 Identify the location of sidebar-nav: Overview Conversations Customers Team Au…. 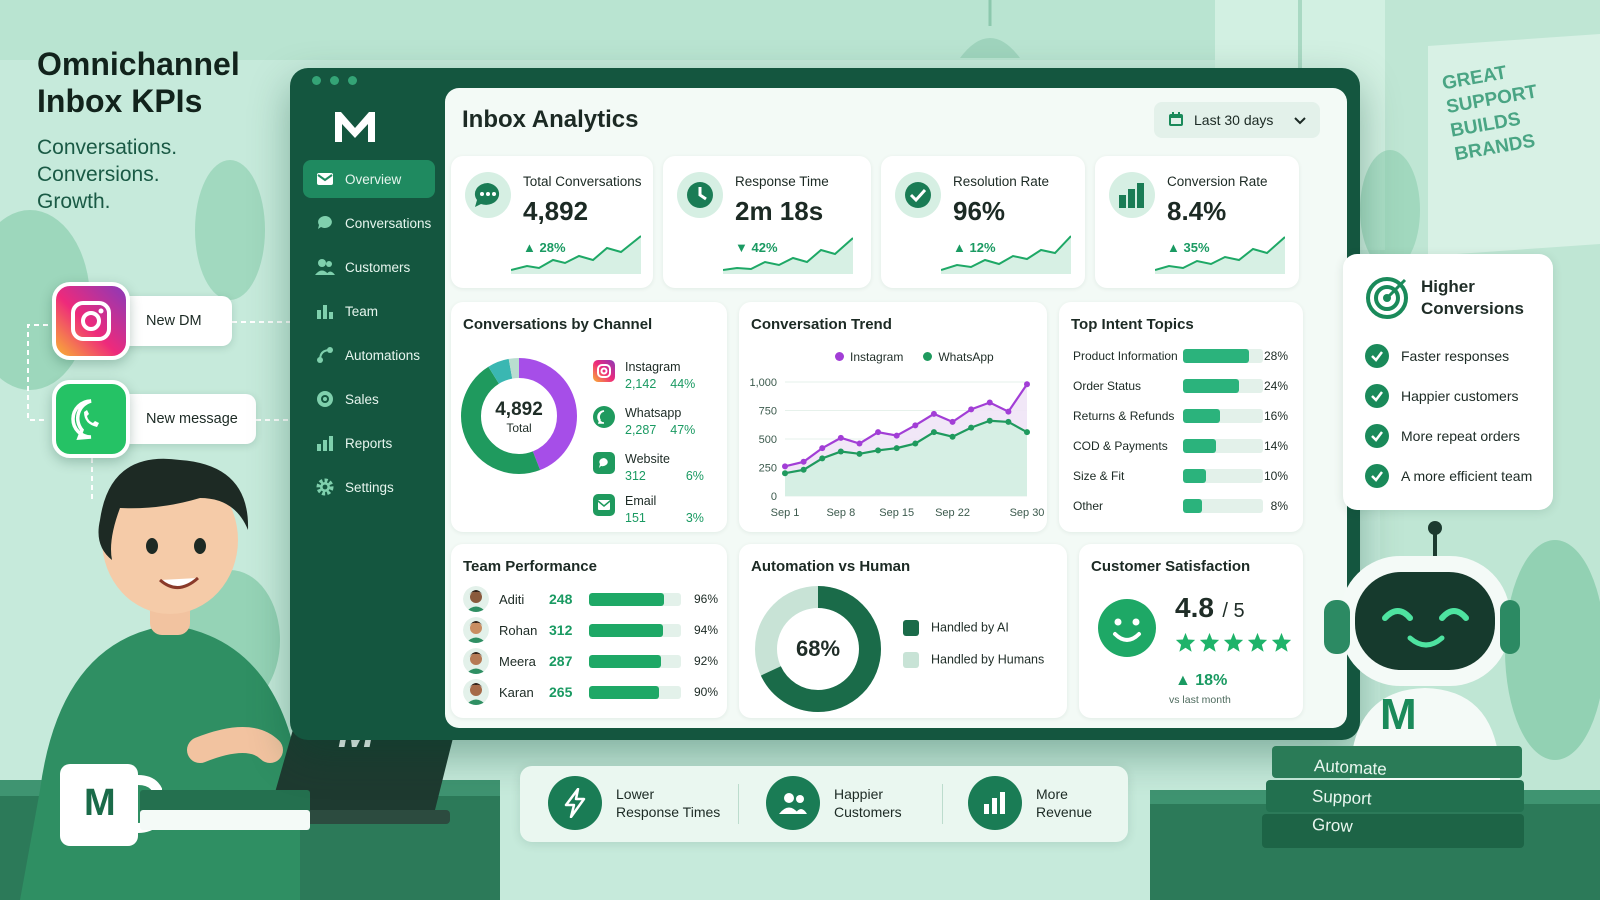
(369, 336).